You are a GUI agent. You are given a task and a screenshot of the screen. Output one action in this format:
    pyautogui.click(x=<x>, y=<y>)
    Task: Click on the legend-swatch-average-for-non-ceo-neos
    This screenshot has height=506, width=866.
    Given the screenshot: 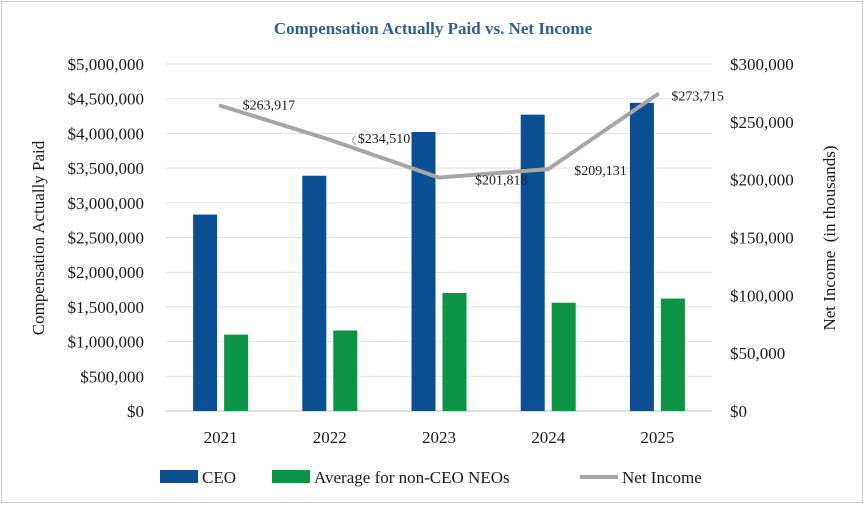 What is the action you would take?
    pyautogui.click(x=291, y=476)
    